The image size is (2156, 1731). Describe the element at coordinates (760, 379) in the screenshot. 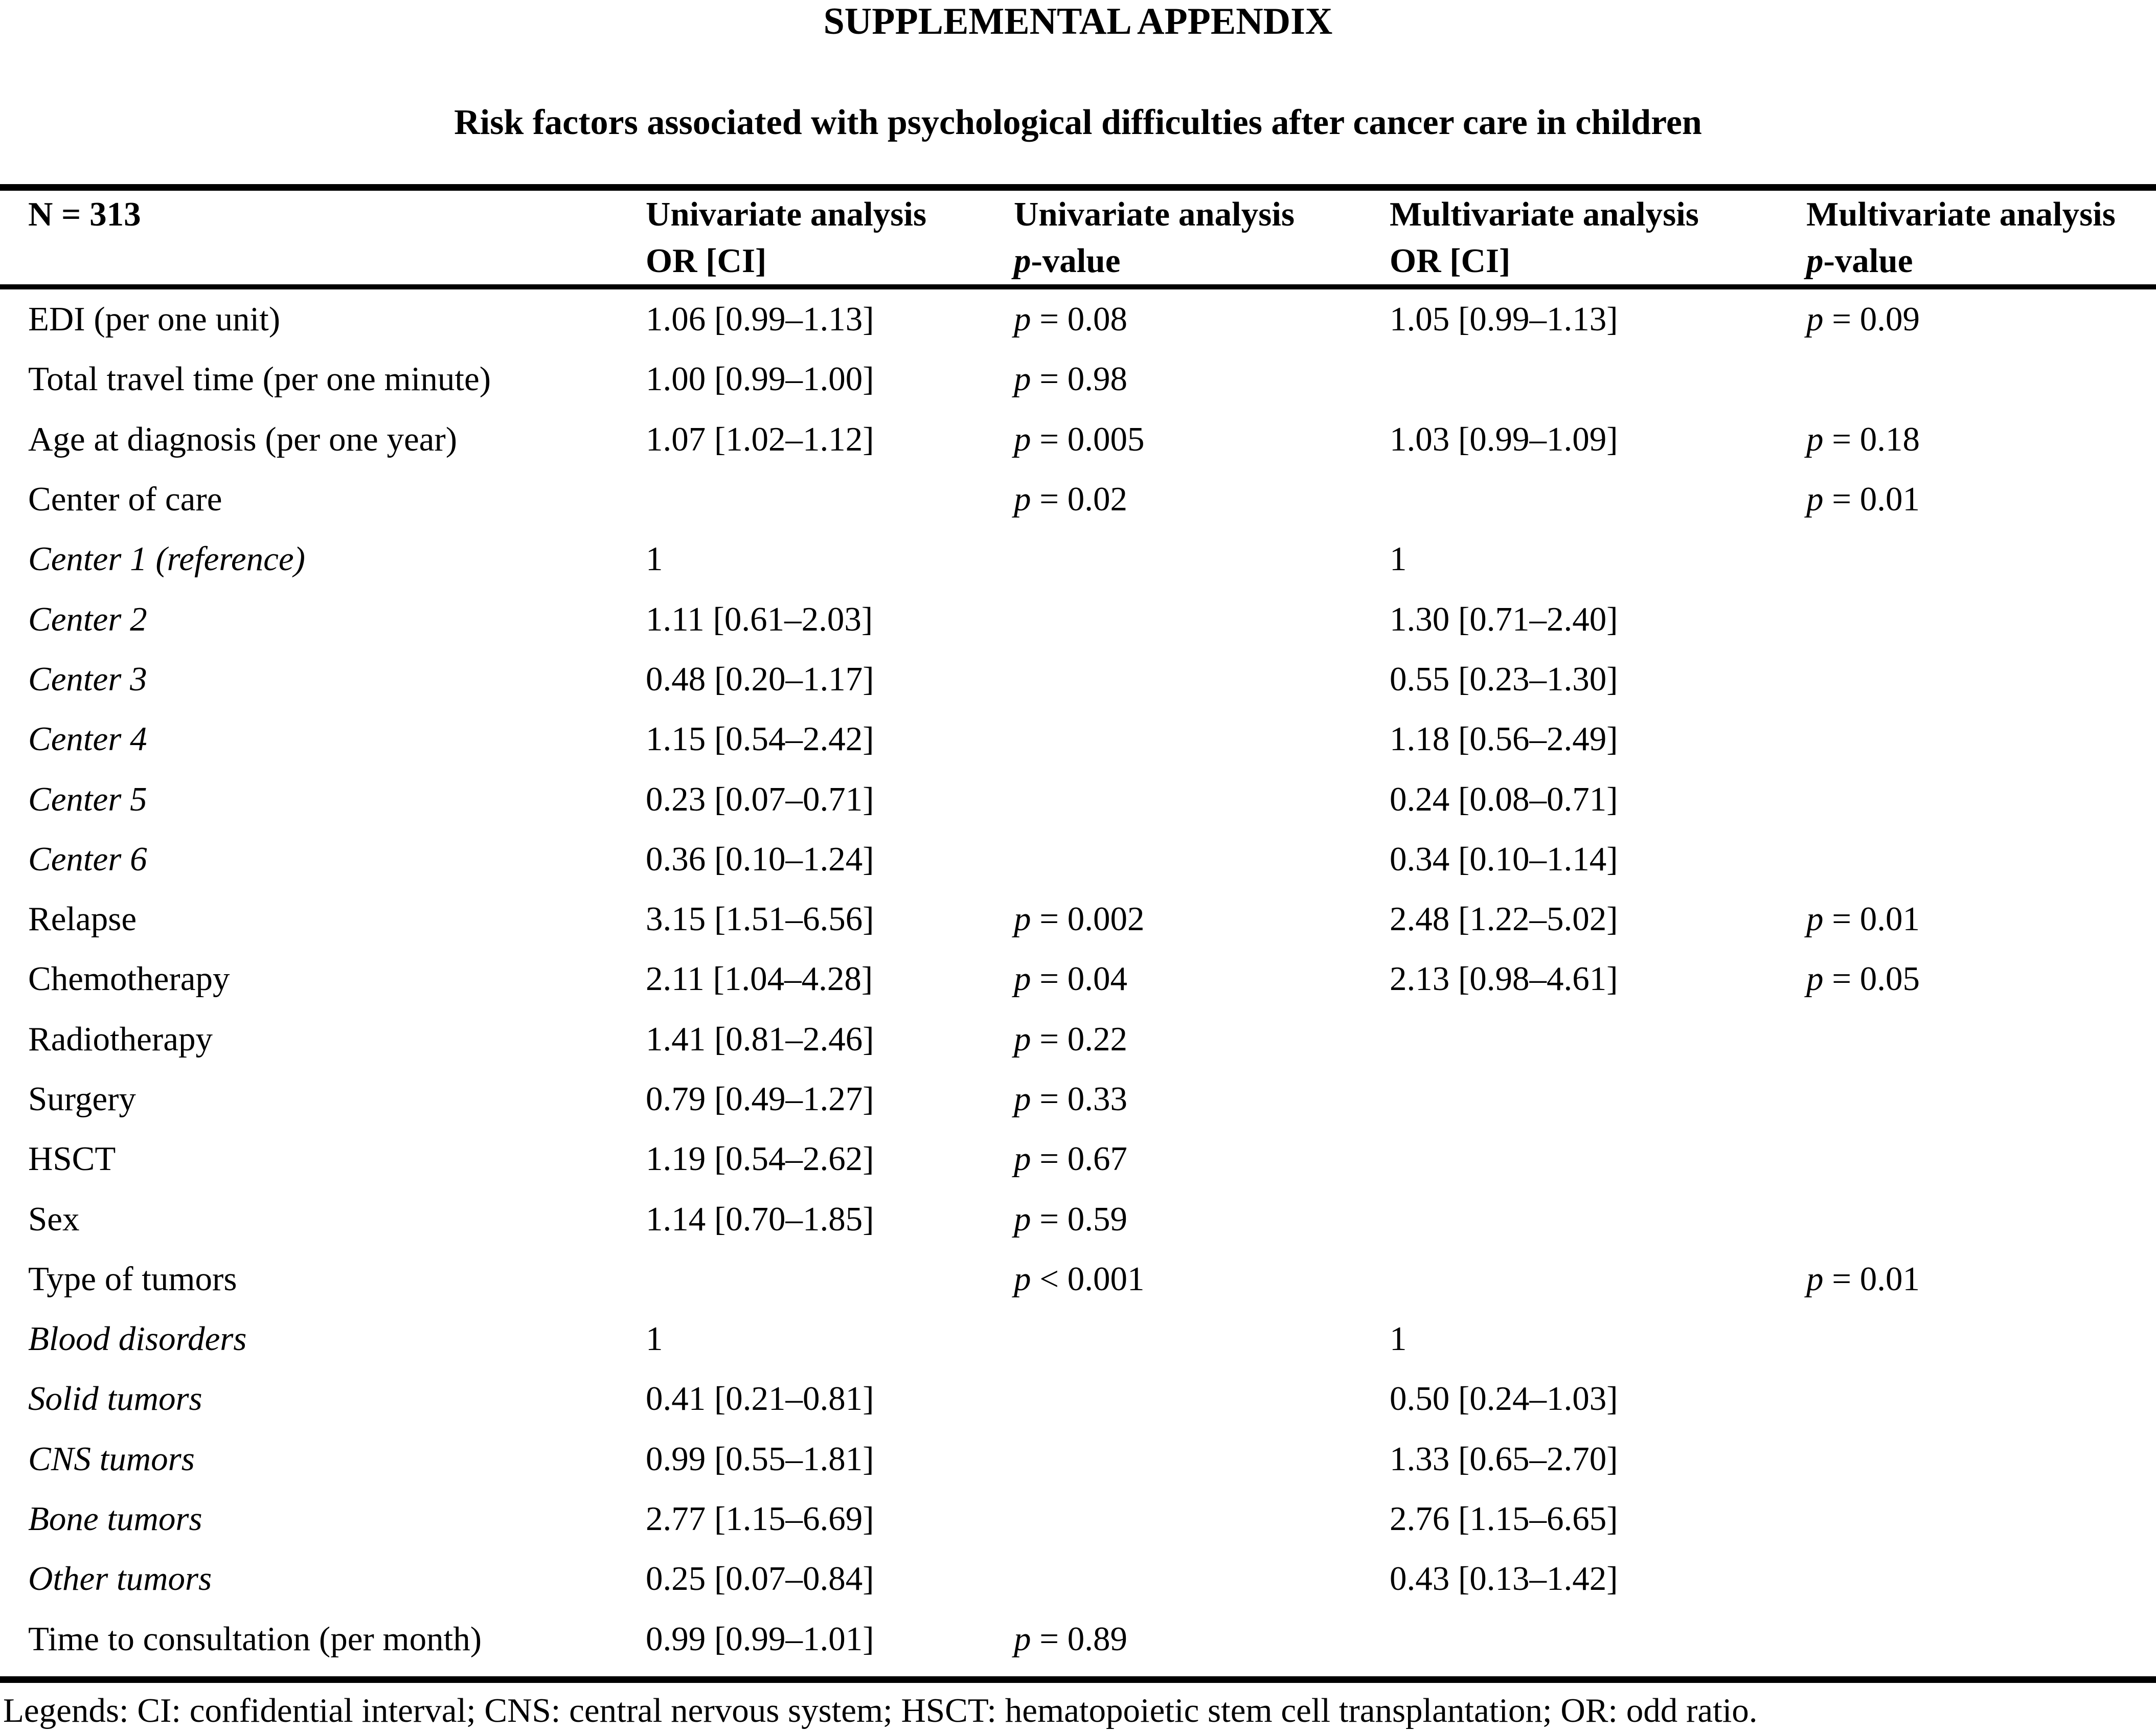

I see `cell-univariate-or: 1.00 [0.99–1.00]` at that location.